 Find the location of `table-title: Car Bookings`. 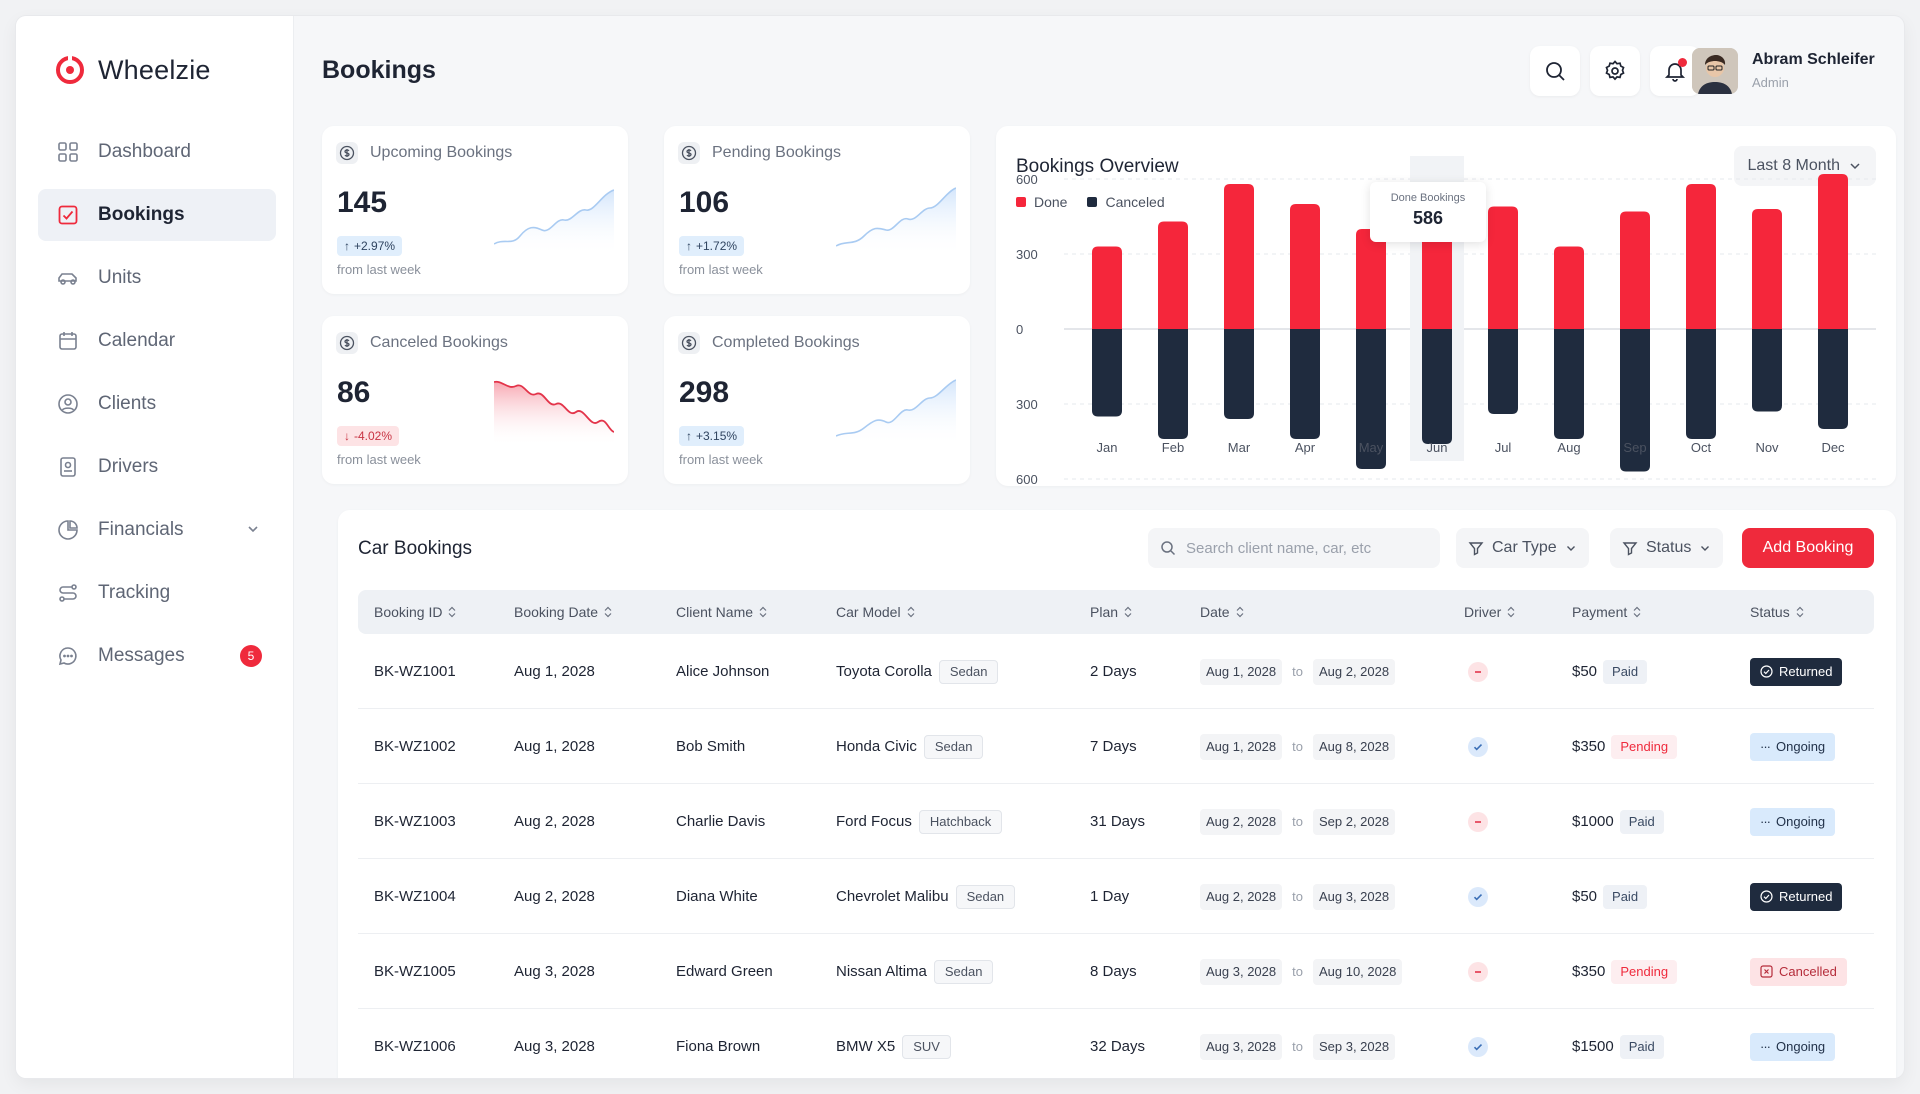

table-title: Car Bookings is located at coordinates (415, 548).